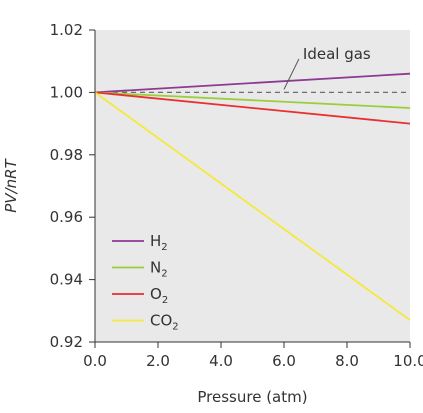 Image resolution: width=423 pixels, height=413 pixels. I want to click on x-tick-label: 2.0, so click(158, 361).